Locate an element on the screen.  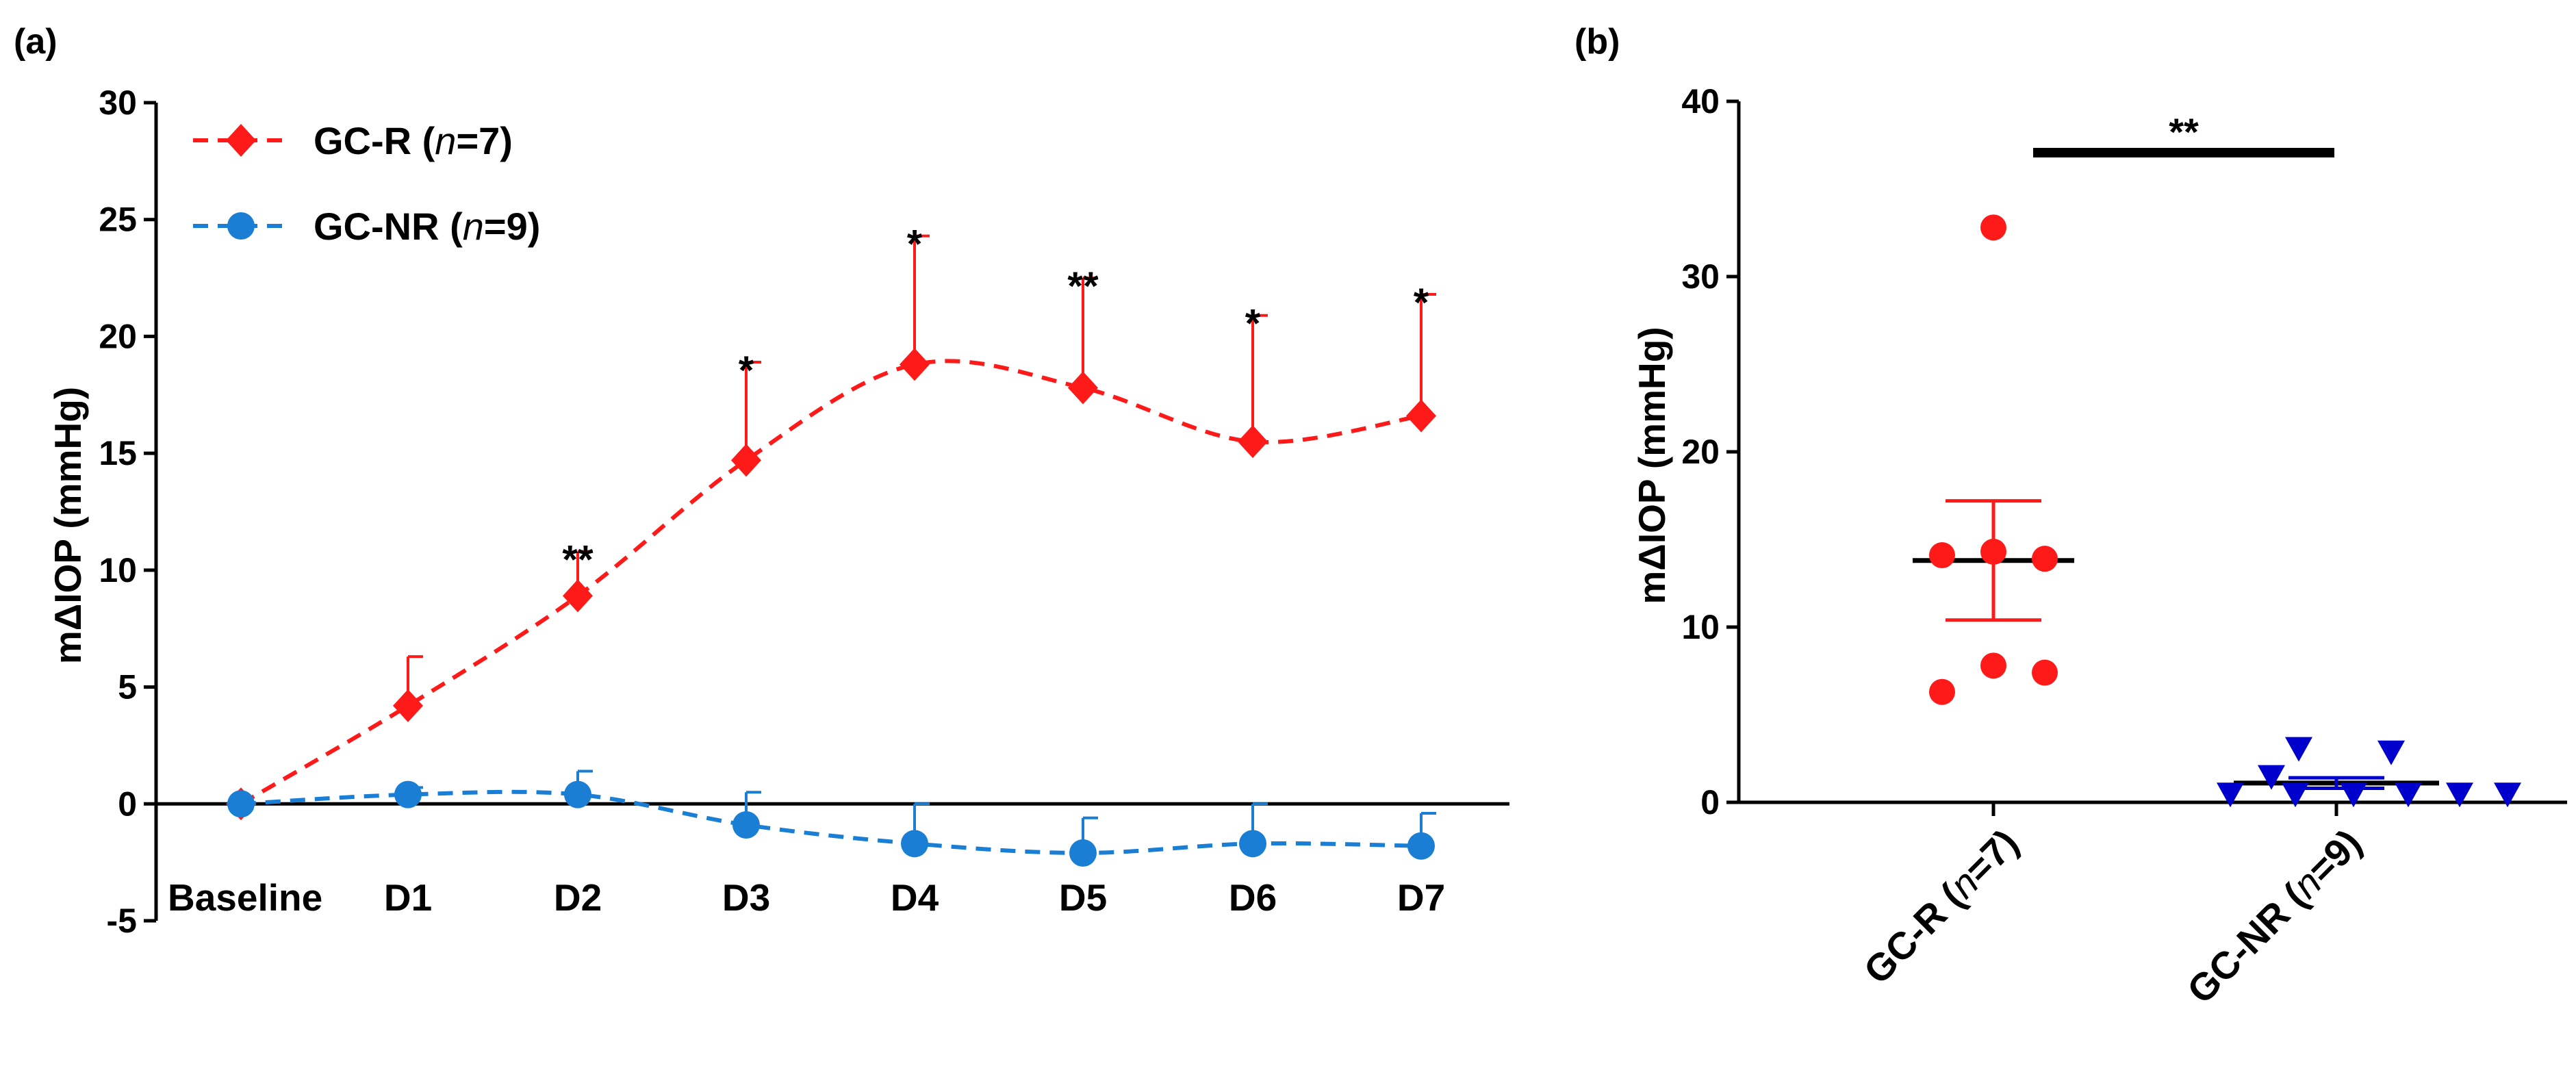
panel-a-x-tick-label: D1 is located at coordinates (408, 897).